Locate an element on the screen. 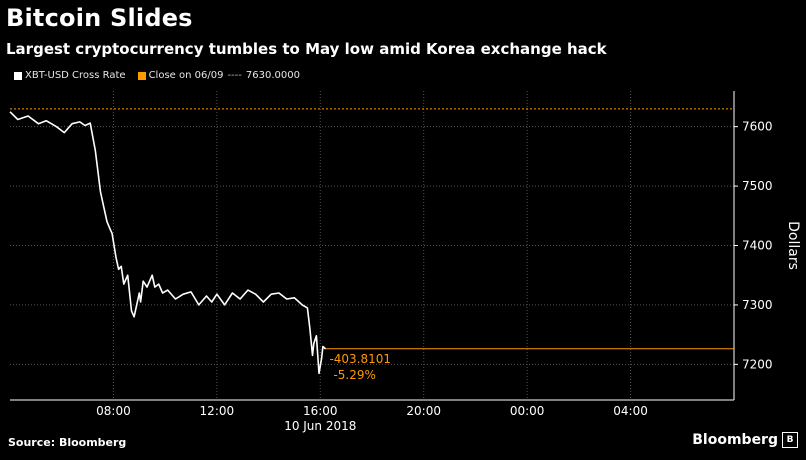  legend-swatch-series is located at coordinates (18, 75).